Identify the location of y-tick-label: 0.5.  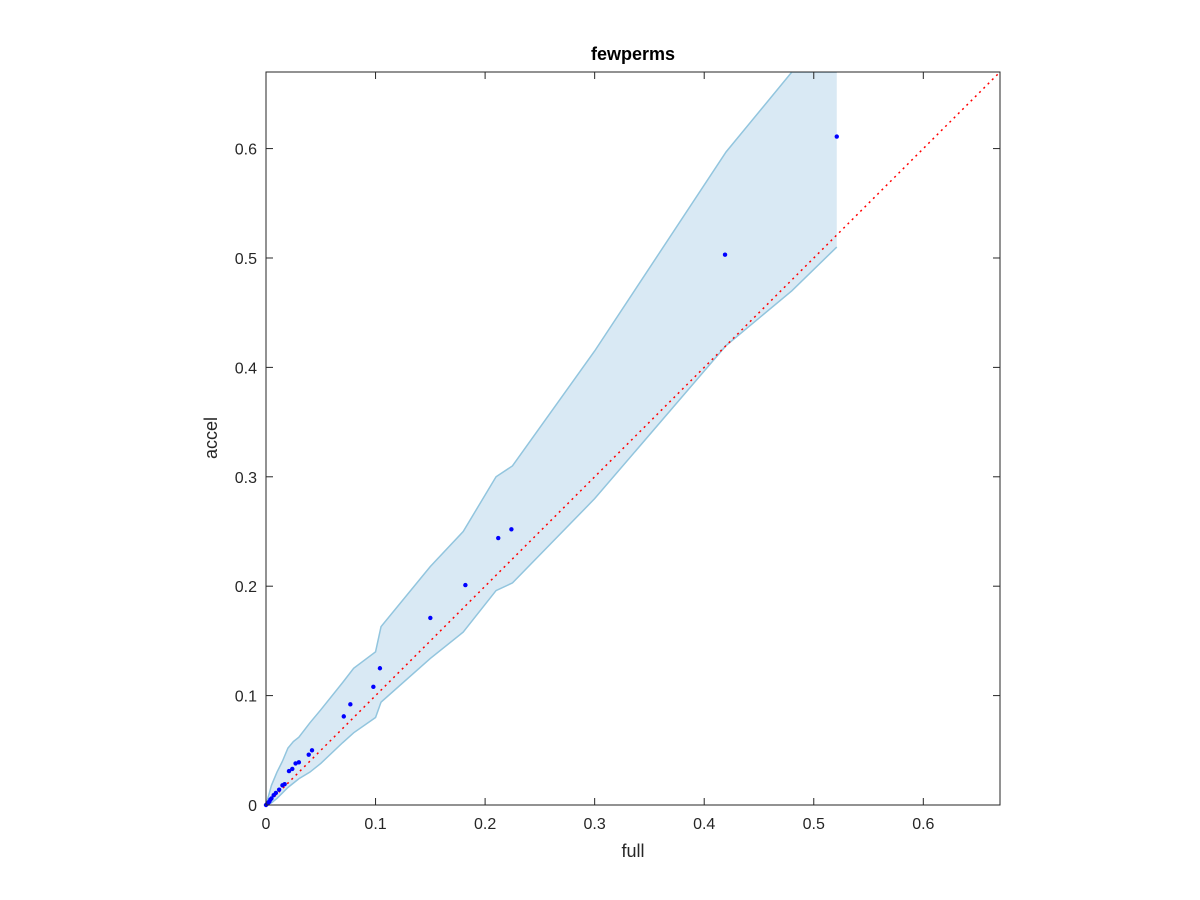
(246, 259).